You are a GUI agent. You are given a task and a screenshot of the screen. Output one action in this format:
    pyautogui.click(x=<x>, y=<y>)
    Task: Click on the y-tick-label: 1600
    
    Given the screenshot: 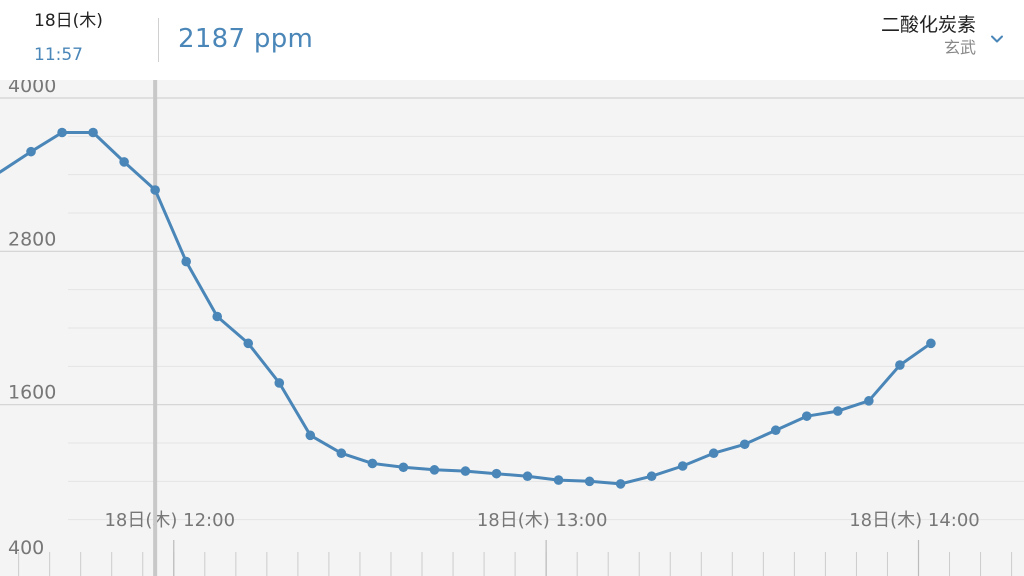 What is the action you would take?
    pyautogui.click(x=32, y=393)
    